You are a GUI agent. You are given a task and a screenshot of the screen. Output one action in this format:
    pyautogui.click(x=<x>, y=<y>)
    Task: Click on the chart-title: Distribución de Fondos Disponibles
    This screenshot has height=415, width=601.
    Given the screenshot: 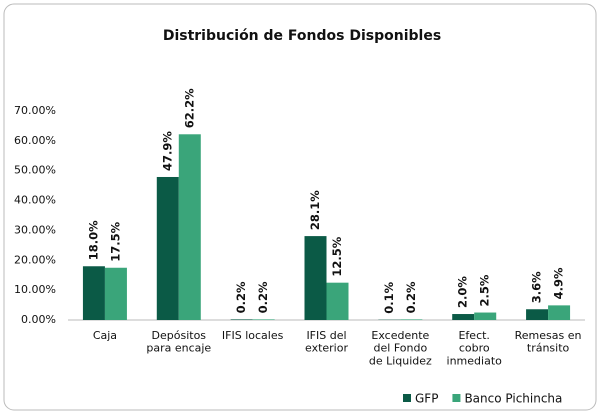 What is the action you would take?
    pyautogui.click(x=302, y=36)
    